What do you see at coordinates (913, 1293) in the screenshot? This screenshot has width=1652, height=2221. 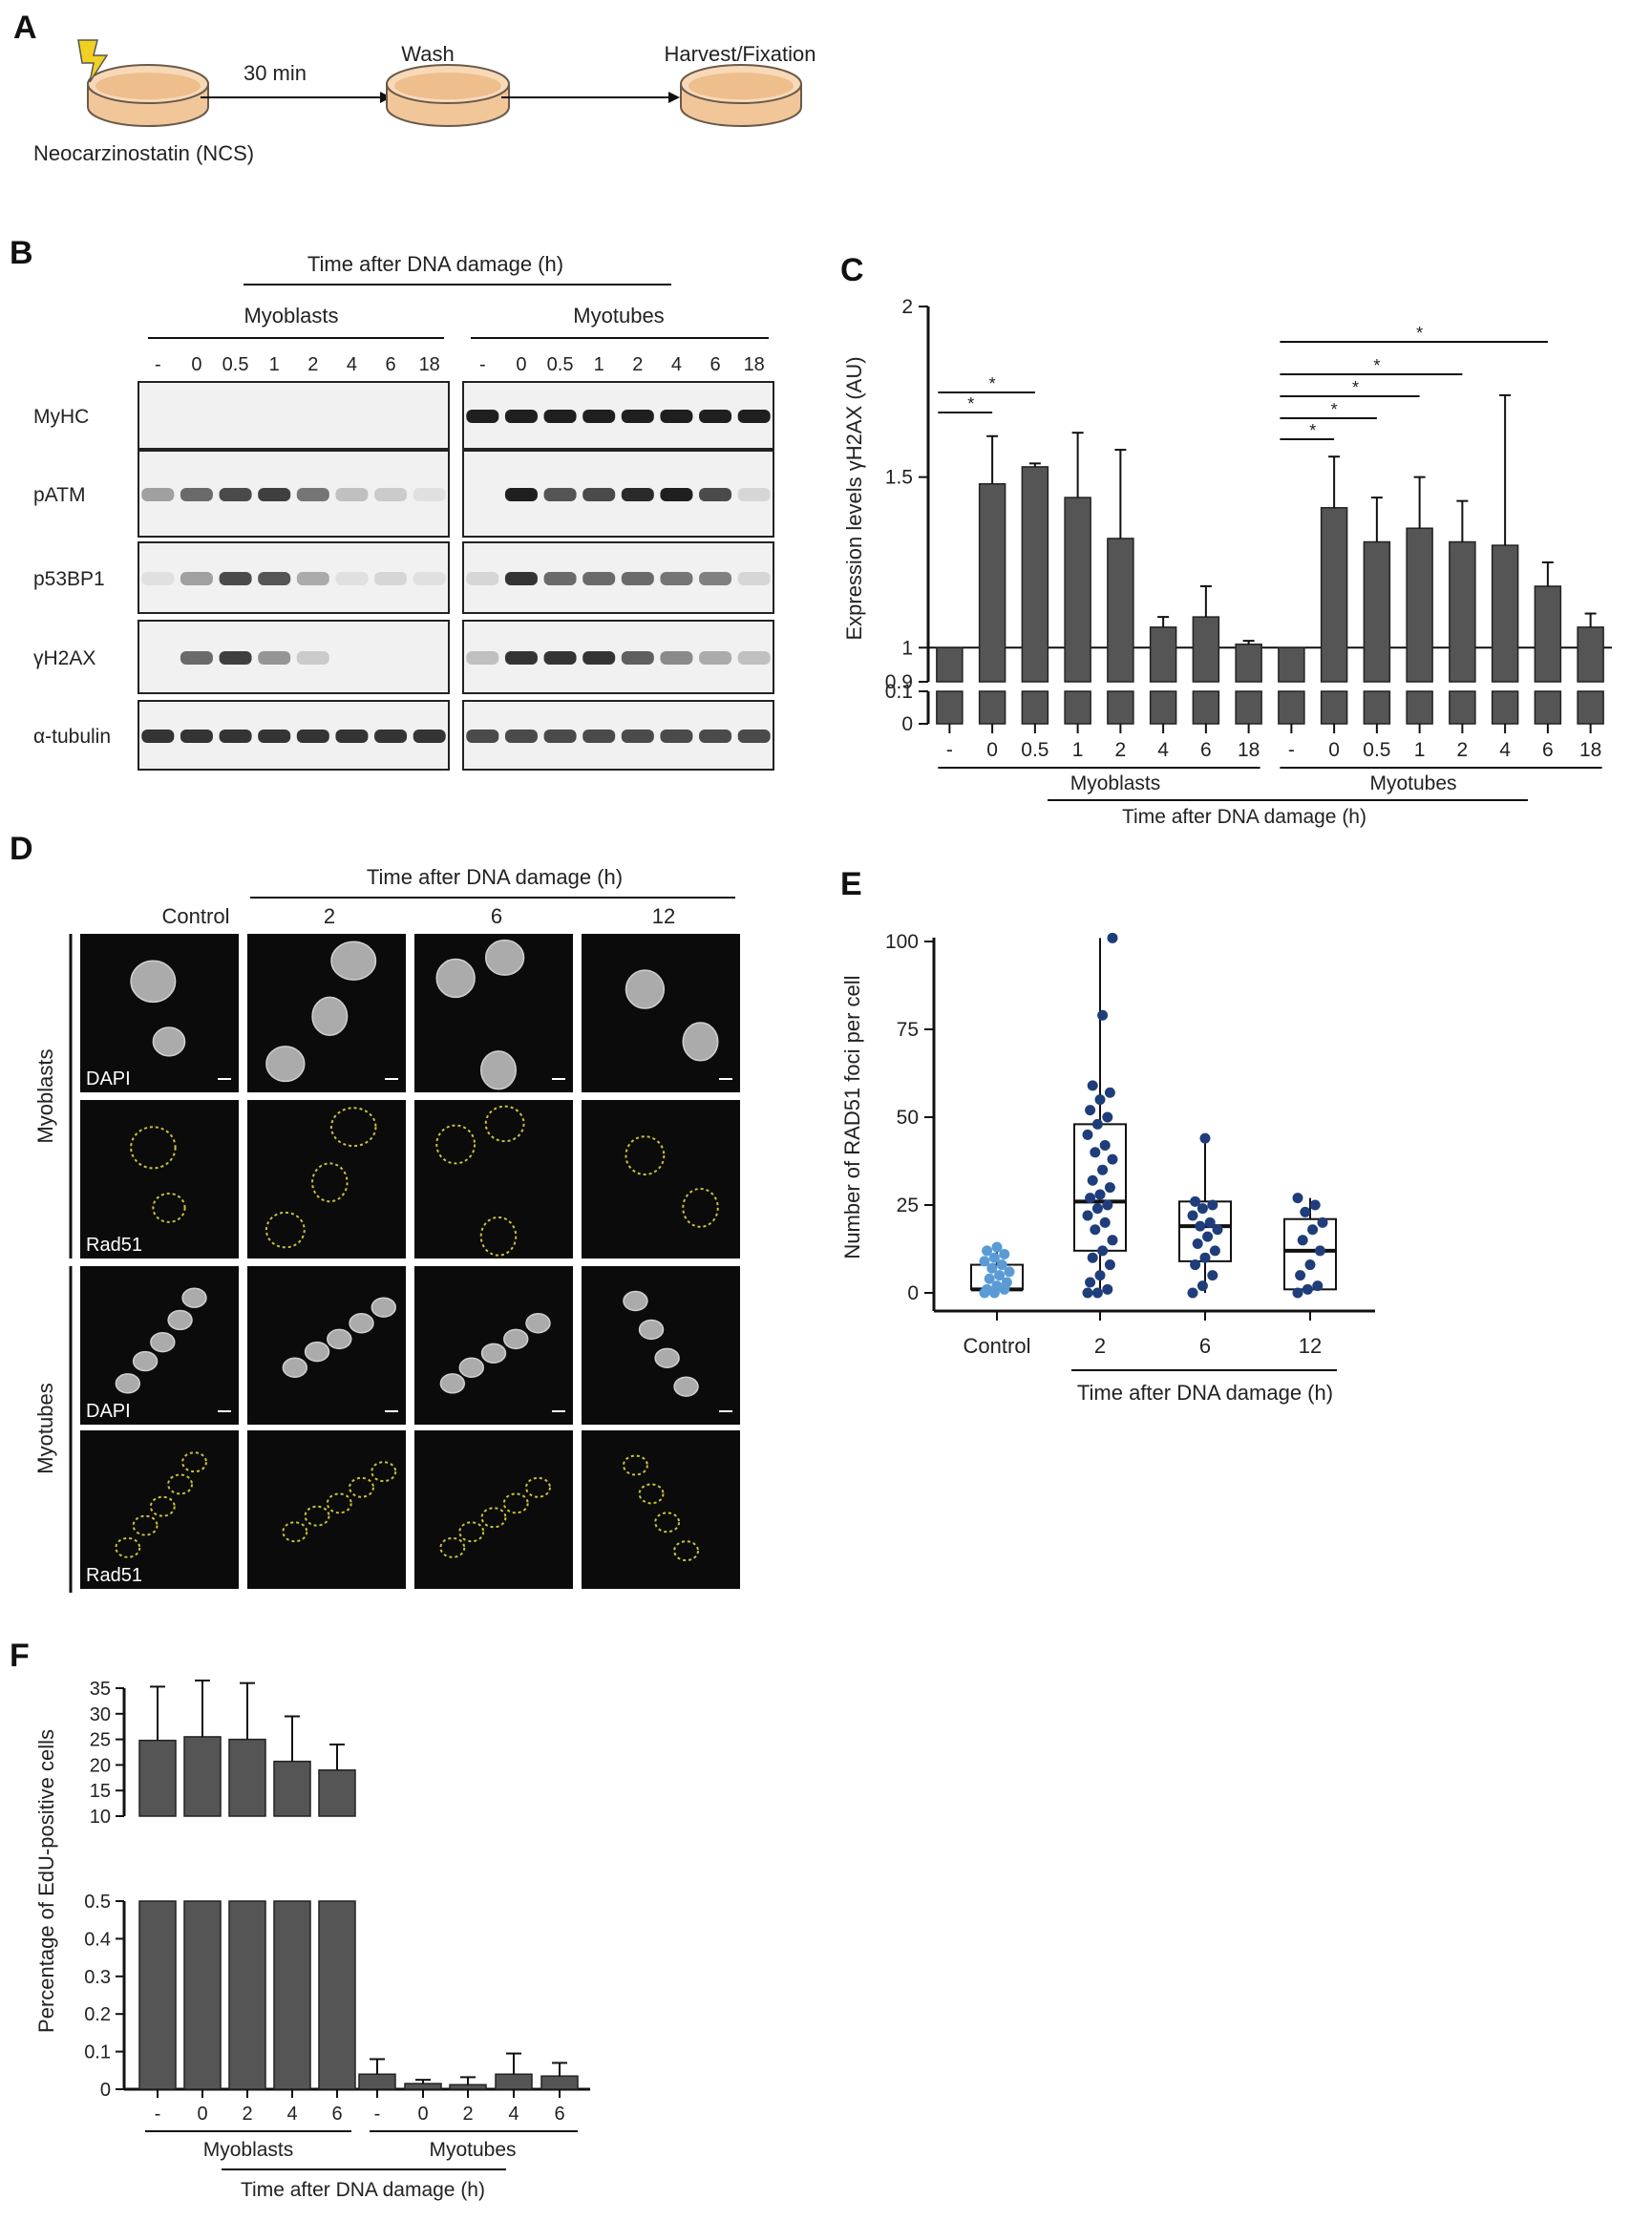 I see `chart-e-ytick-label: 0` at bounding box center [913, 1293].